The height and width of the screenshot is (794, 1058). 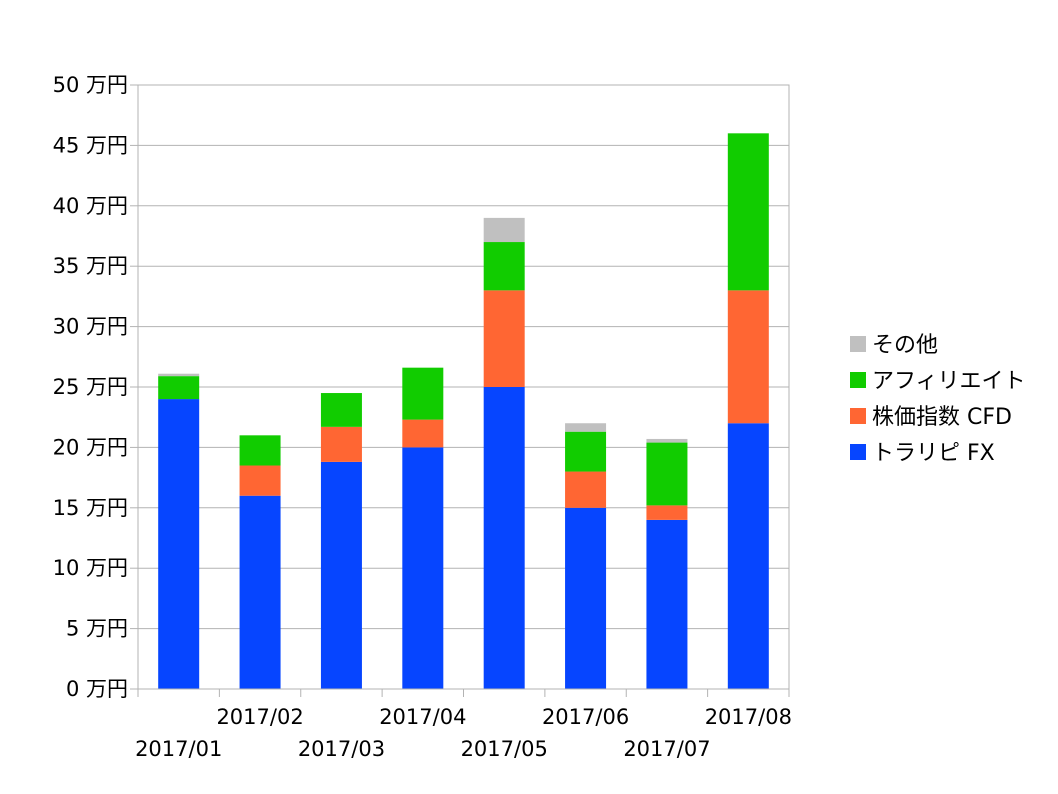 What do you see at coordinates (90, 568) in the screenshot?
I see `y-tick-label: 10 万円` at bounding box center [90, 568].